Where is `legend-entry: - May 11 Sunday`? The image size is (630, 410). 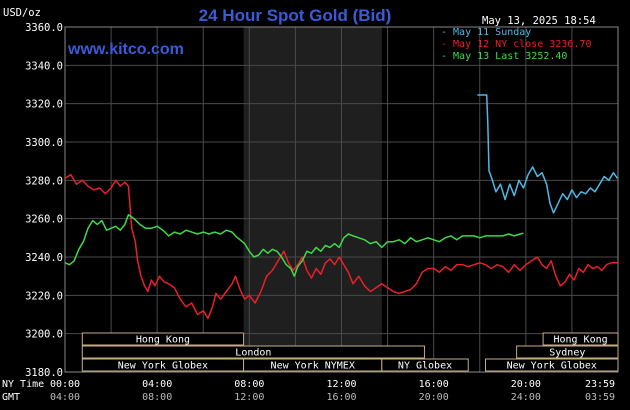 legend-entry: - May 11 Sunday is located at coordinates (486, 32).